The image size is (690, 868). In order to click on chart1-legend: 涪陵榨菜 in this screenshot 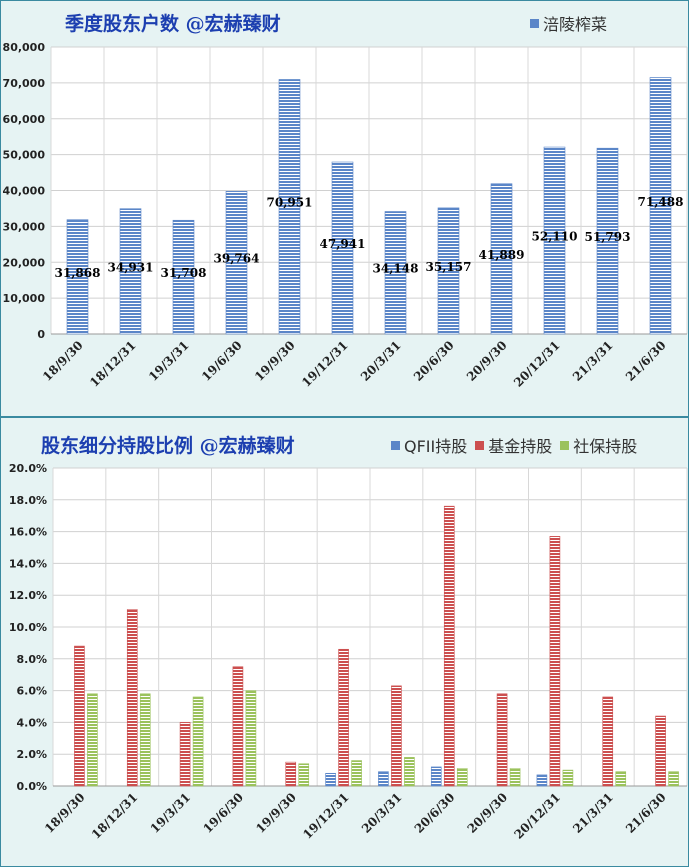, I will do `click(572, 23)`.